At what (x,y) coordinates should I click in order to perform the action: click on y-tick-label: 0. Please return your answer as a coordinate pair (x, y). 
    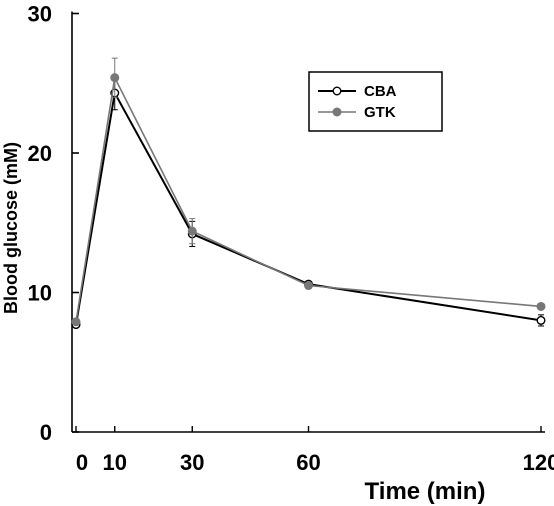
    Looking at the image, I should click on (46, 432).